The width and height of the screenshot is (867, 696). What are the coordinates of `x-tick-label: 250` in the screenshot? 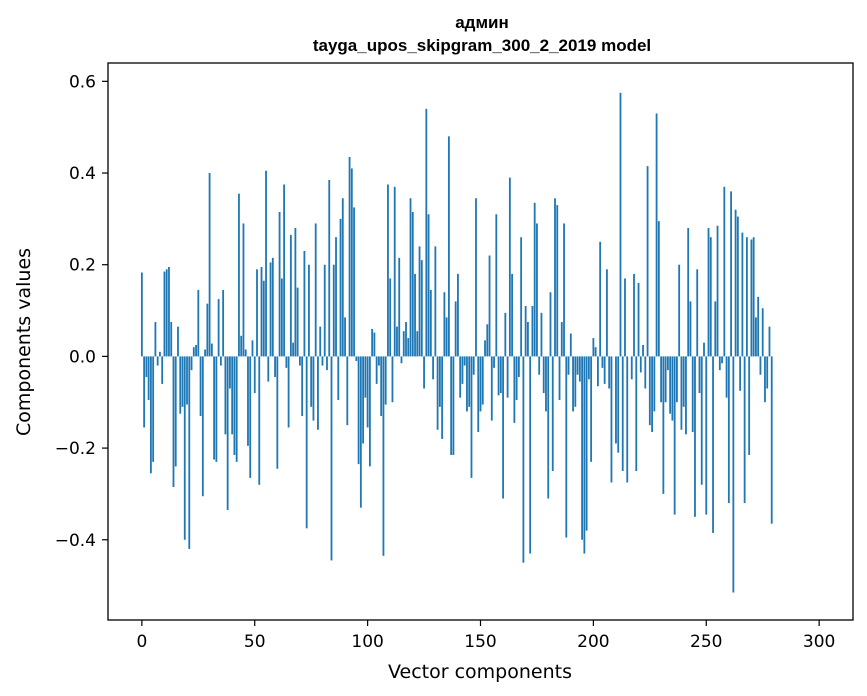 It's located at (706, 642).